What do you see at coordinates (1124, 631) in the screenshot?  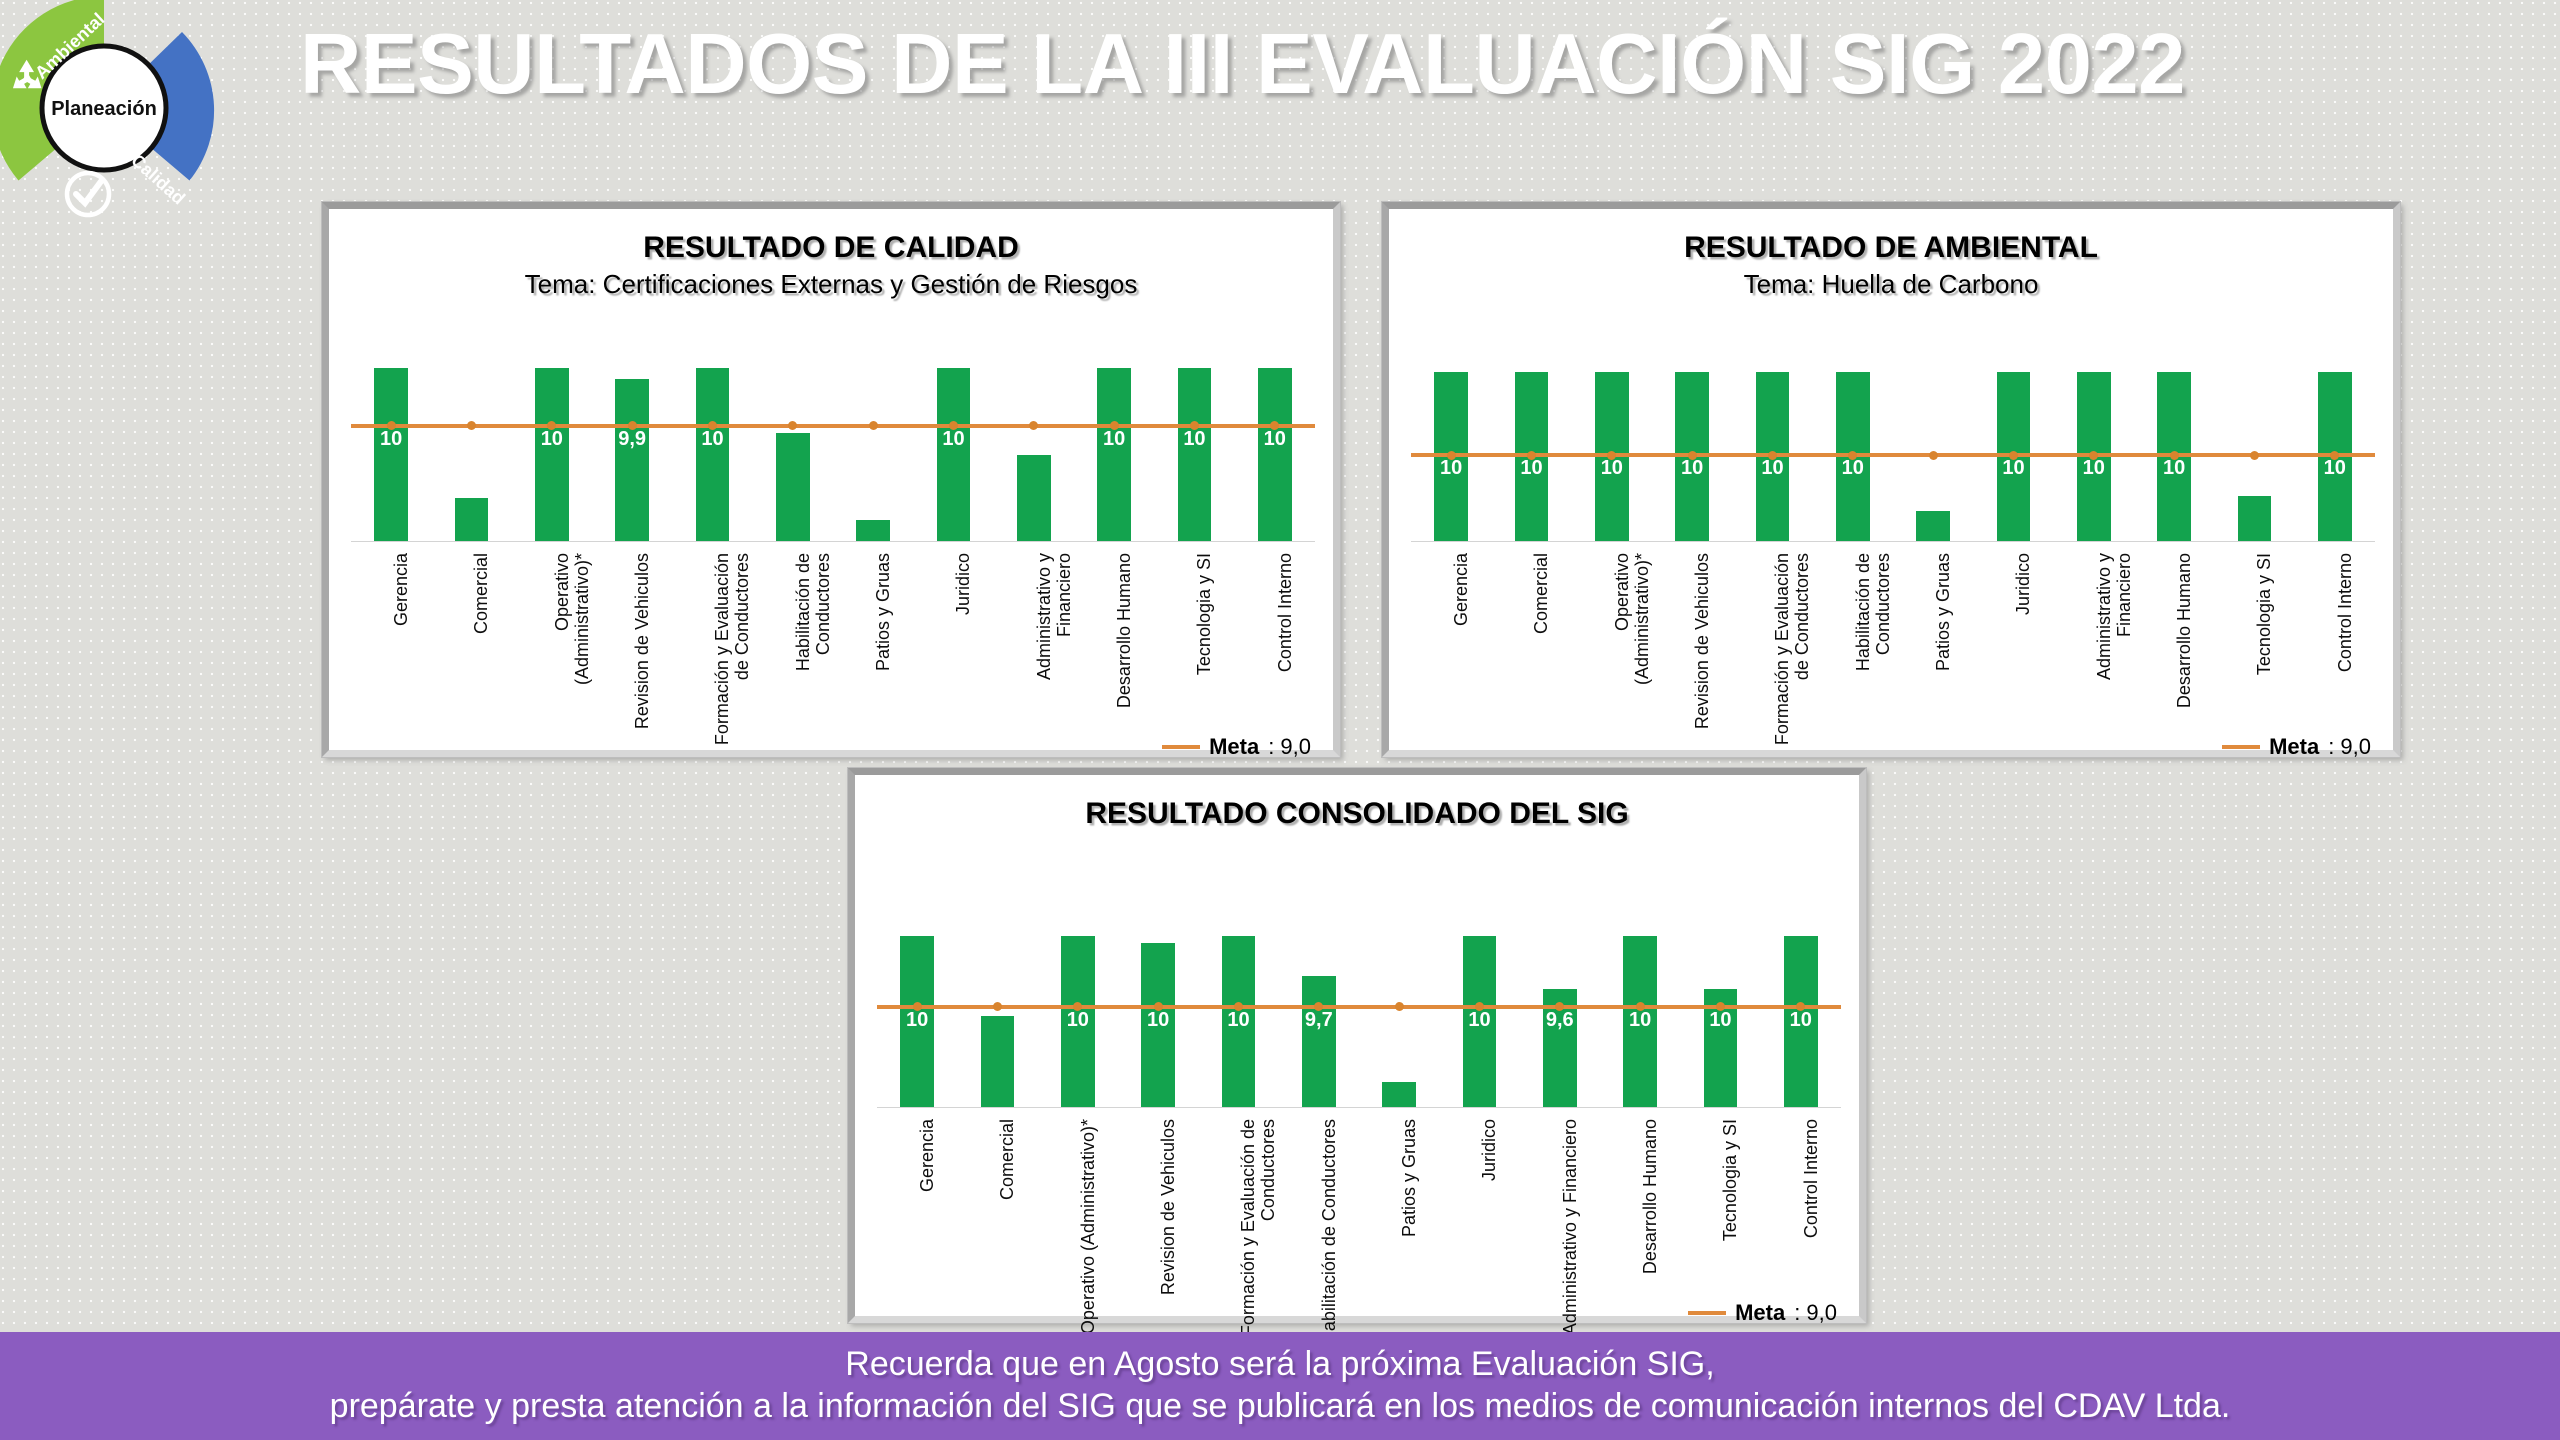 I see `x-axis-label-line: Desarrollo Humano` at bounding box center [1124, 631].